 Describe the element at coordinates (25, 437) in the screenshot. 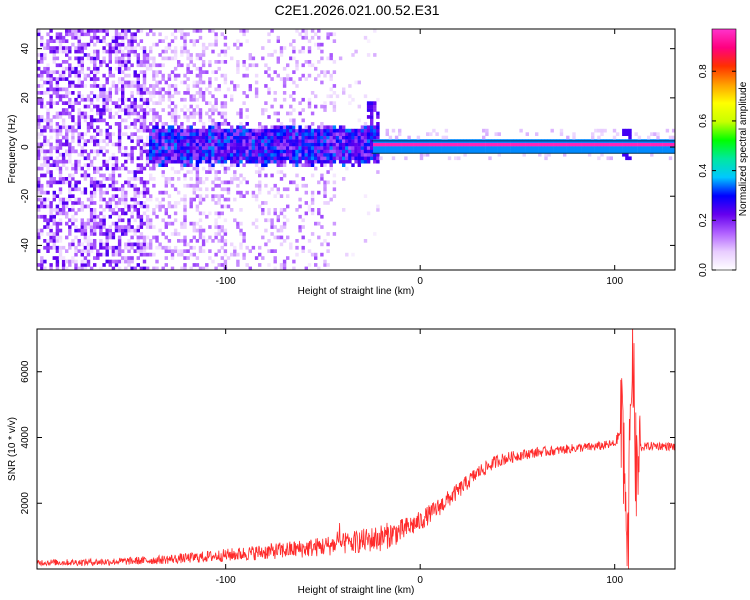

I see `y-tick-label: 4000` at that location.